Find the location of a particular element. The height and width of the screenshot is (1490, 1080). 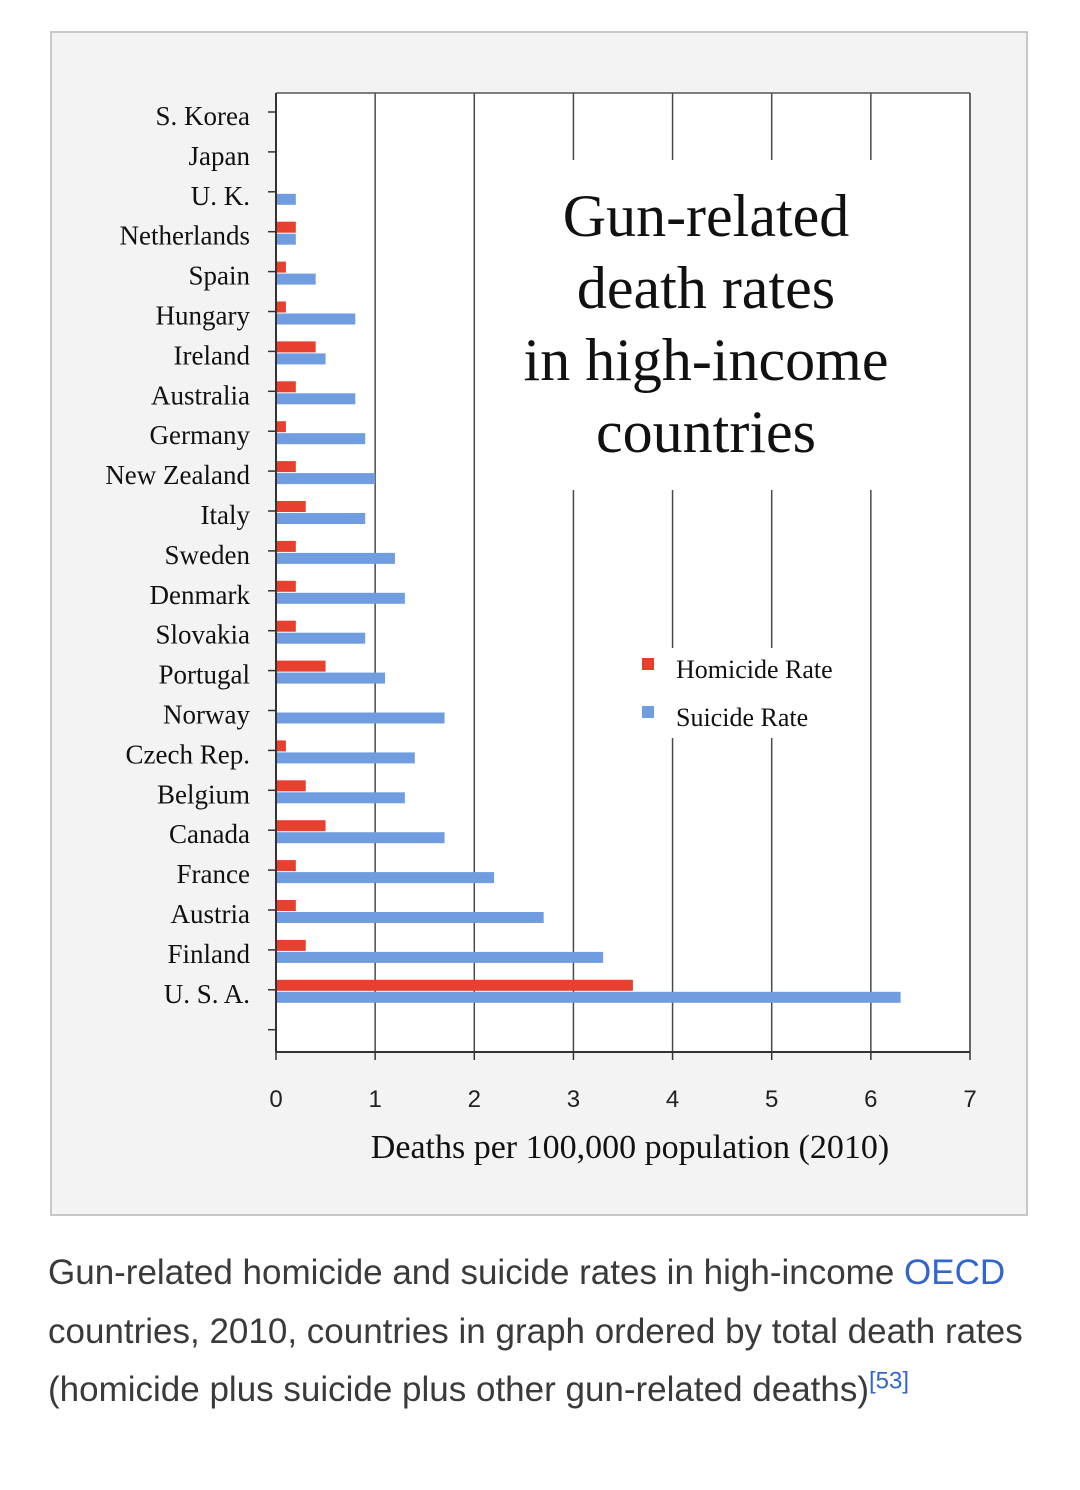

x-tick-label: 3 is located at coordinates (573, 1099).